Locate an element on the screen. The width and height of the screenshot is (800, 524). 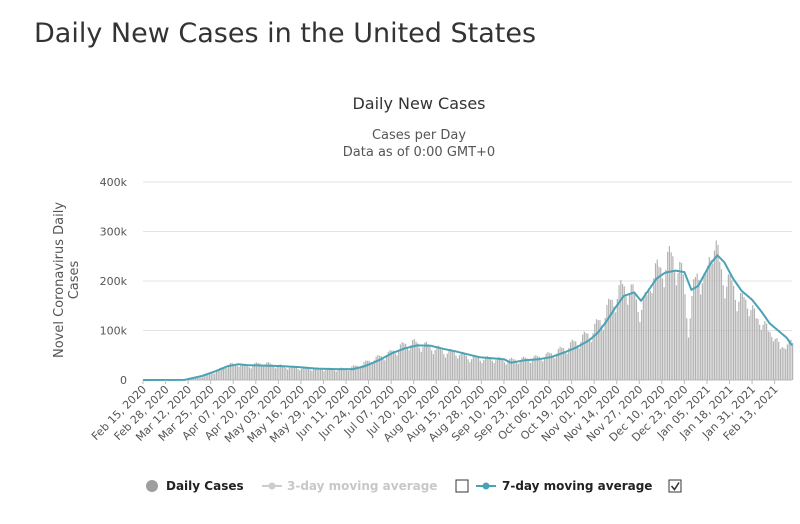
checkbox-3-day-average is located at coordinates (462, 486).